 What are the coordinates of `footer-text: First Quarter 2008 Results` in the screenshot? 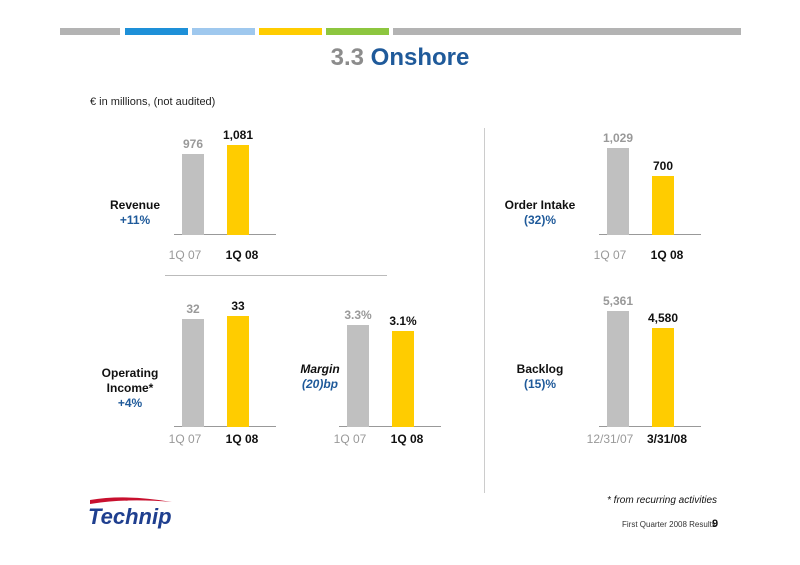 It's located at (669, 524).